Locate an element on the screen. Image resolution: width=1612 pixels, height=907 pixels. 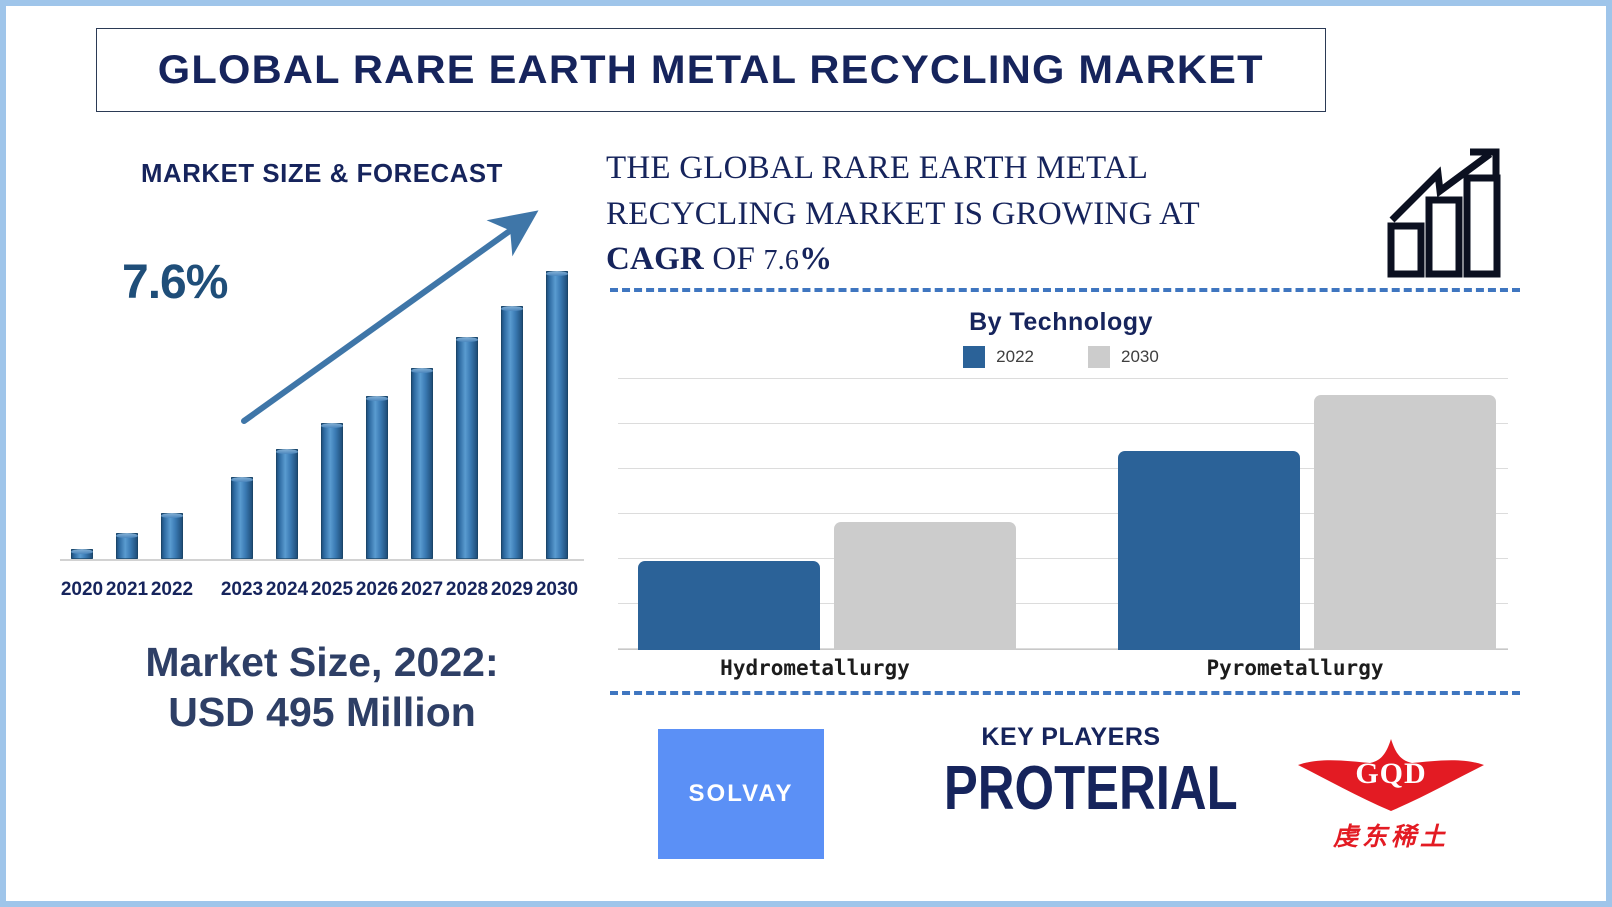
cagr-of: OF is located at coordinates (733, 259).